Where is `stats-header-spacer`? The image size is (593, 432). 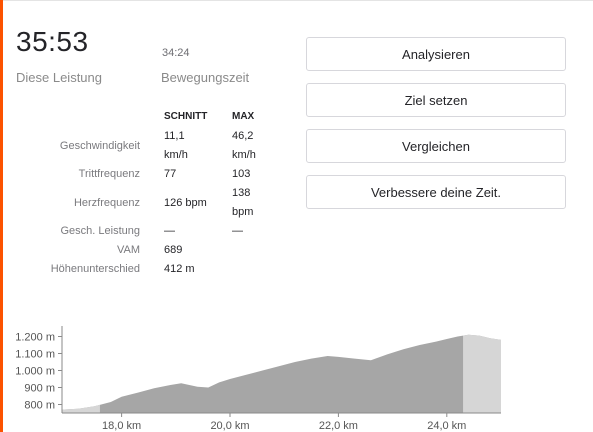 stats-header-spacer is located at coordinates (87, 116).